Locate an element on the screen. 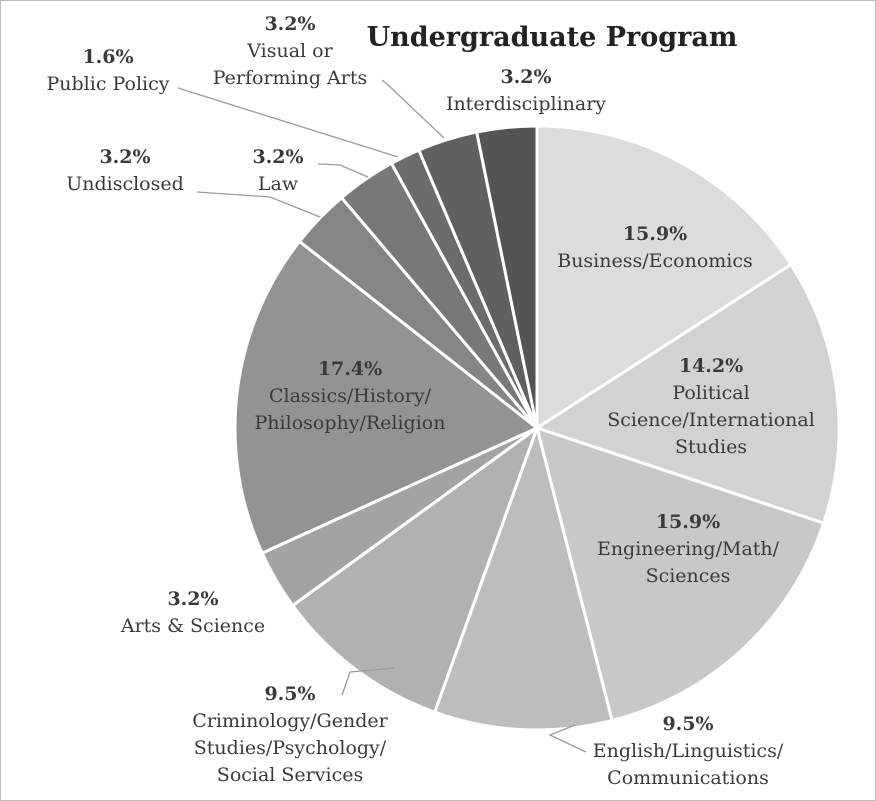 The width and height of the screenshot is (876, 801). slice-category-label: Undisclosed is located at coordinates (125, 184).